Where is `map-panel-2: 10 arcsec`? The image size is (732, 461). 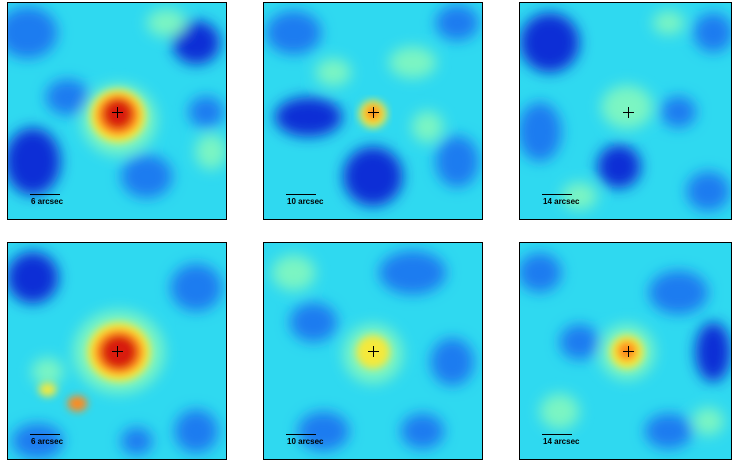 map-panel-2: 10 arcsec is located at coordinates (373, 111).